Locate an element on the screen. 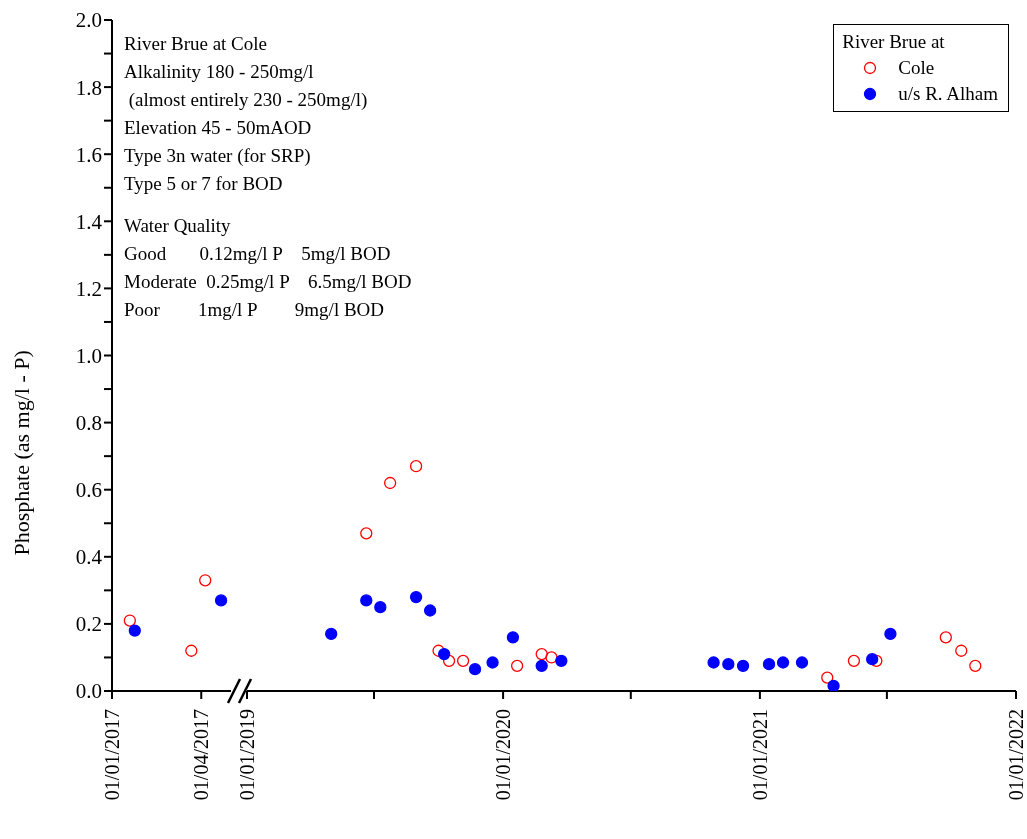 Image resolution: width=1027 pixels, height=839 pixels. y-tick-label: 0.2 is located at coordinates (88, 624).